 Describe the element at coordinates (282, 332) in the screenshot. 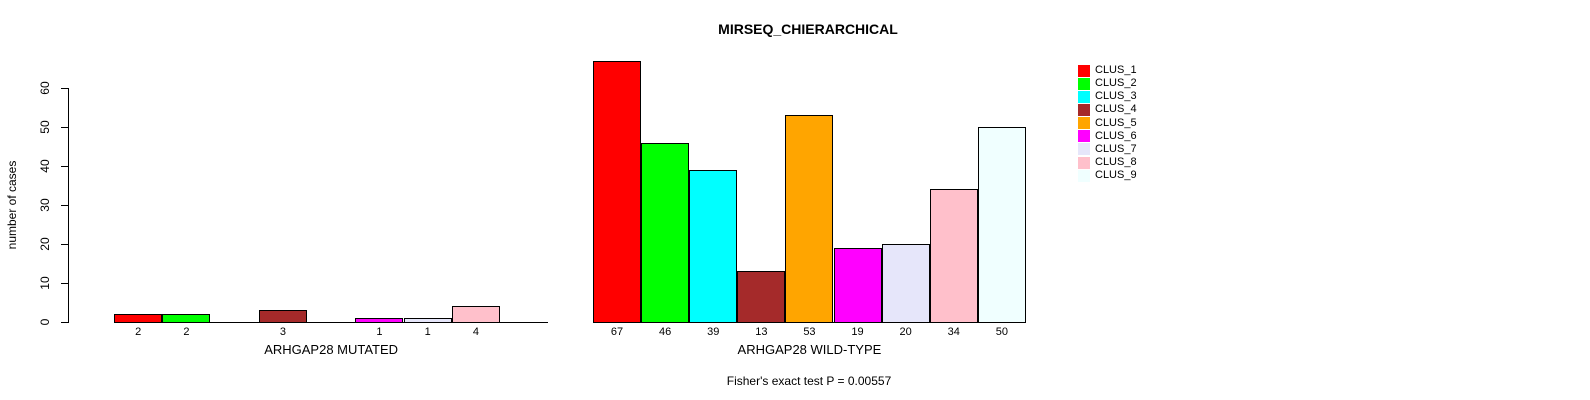

I see `bar-value-label: 3` at that location.